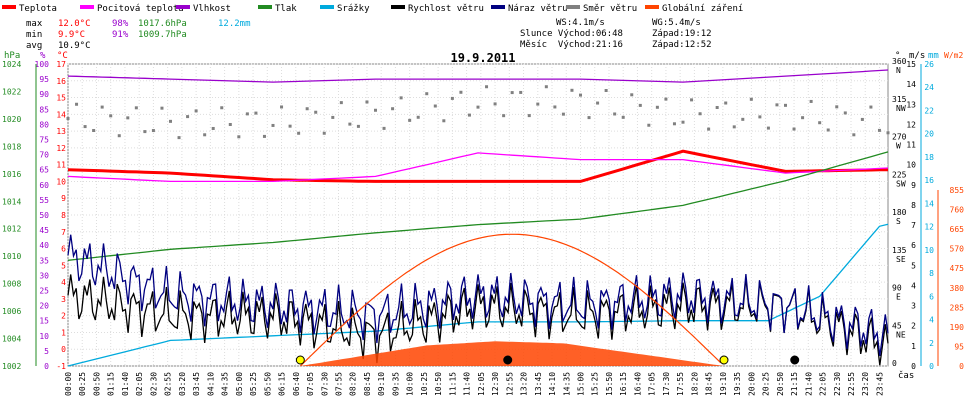 The height and width of the screenshot is (400, 966). Describe the element at coordinates (34, 24) in the screenshot. I see `stats-max-label: max` at that location.